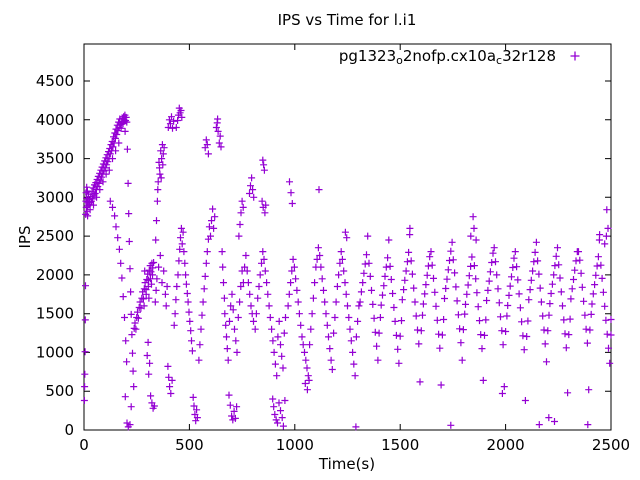  What do you see at coordinates (347, 20) in the screenshot?
I see `chart-title: IPS vs Time for l.i1` at bounding box center [347, 20].